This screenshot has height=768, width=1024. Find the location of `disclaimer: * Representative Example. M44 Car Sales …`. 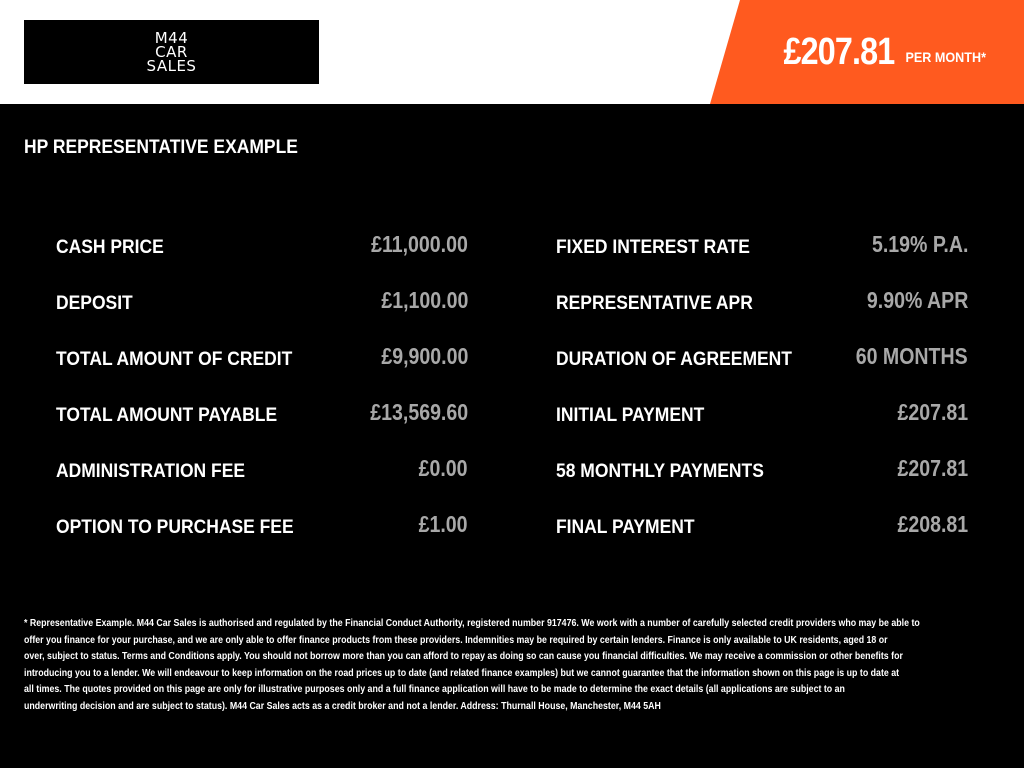

disclaimer: * Representative Example. M44 Car Sales … is located at coordinates (524, 665).